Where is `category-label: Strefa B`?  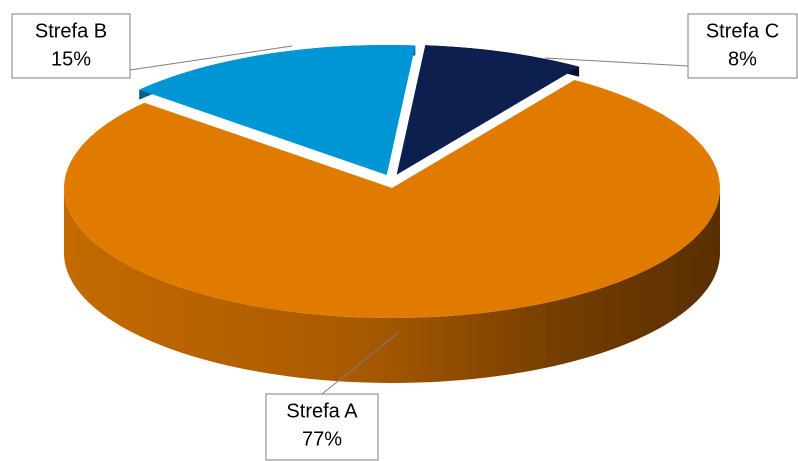
category-label: Strefa B is located at coordinates (71, 31).